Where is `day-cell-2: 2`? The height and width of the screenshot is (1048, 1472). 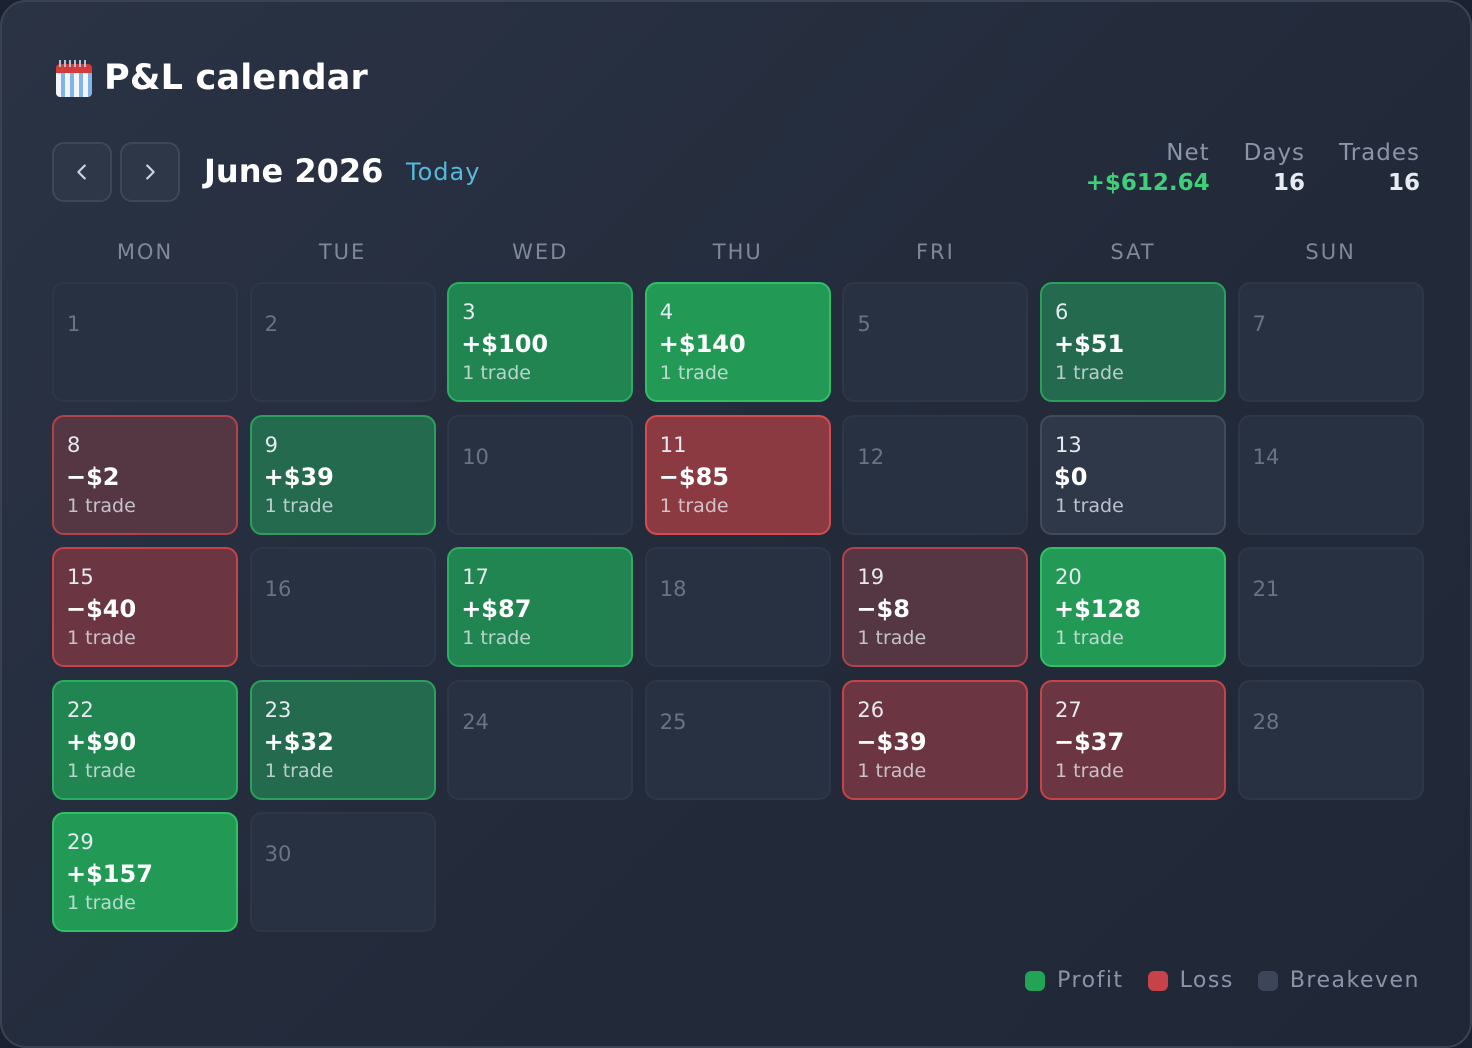 day-cell-2: 2 is located at coordinates (342, 342).